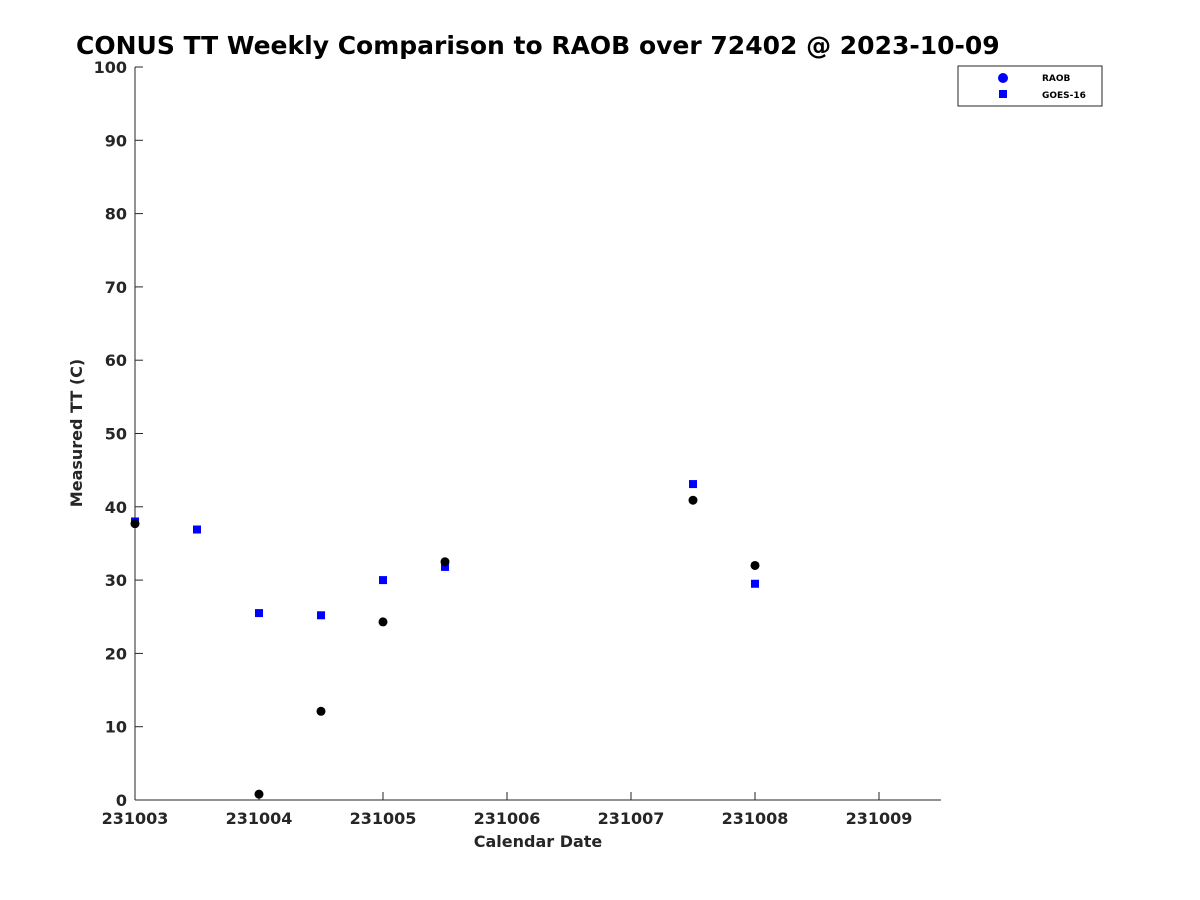 The height and width of the screenshot is (900, 1200). I want to click on legend-raob-label: RAOB, so click(1056, 79).